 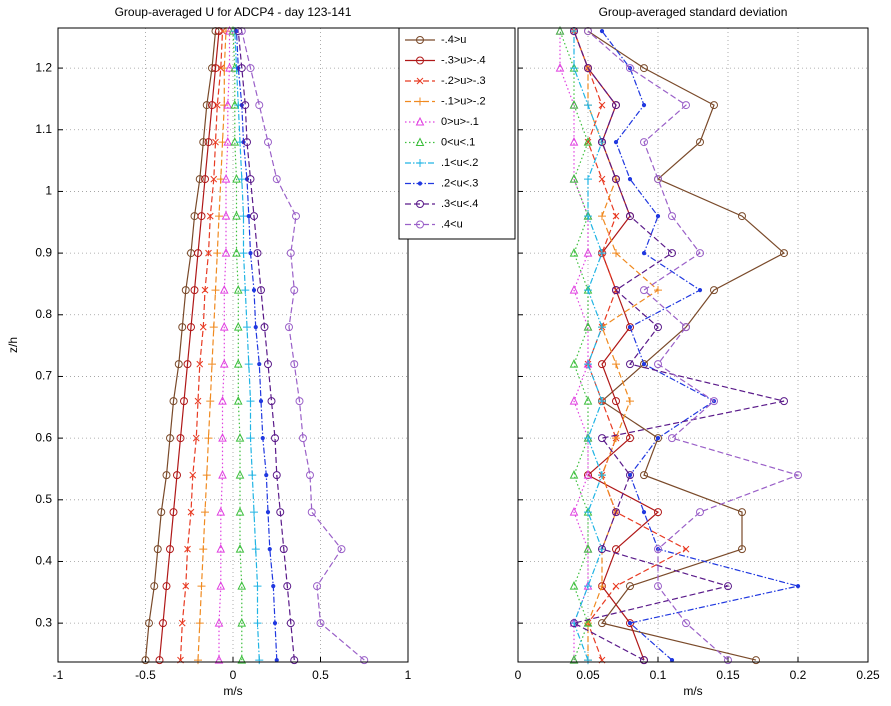 I want to click on y-tick-label: 1.1, so click(x=43, y=129).